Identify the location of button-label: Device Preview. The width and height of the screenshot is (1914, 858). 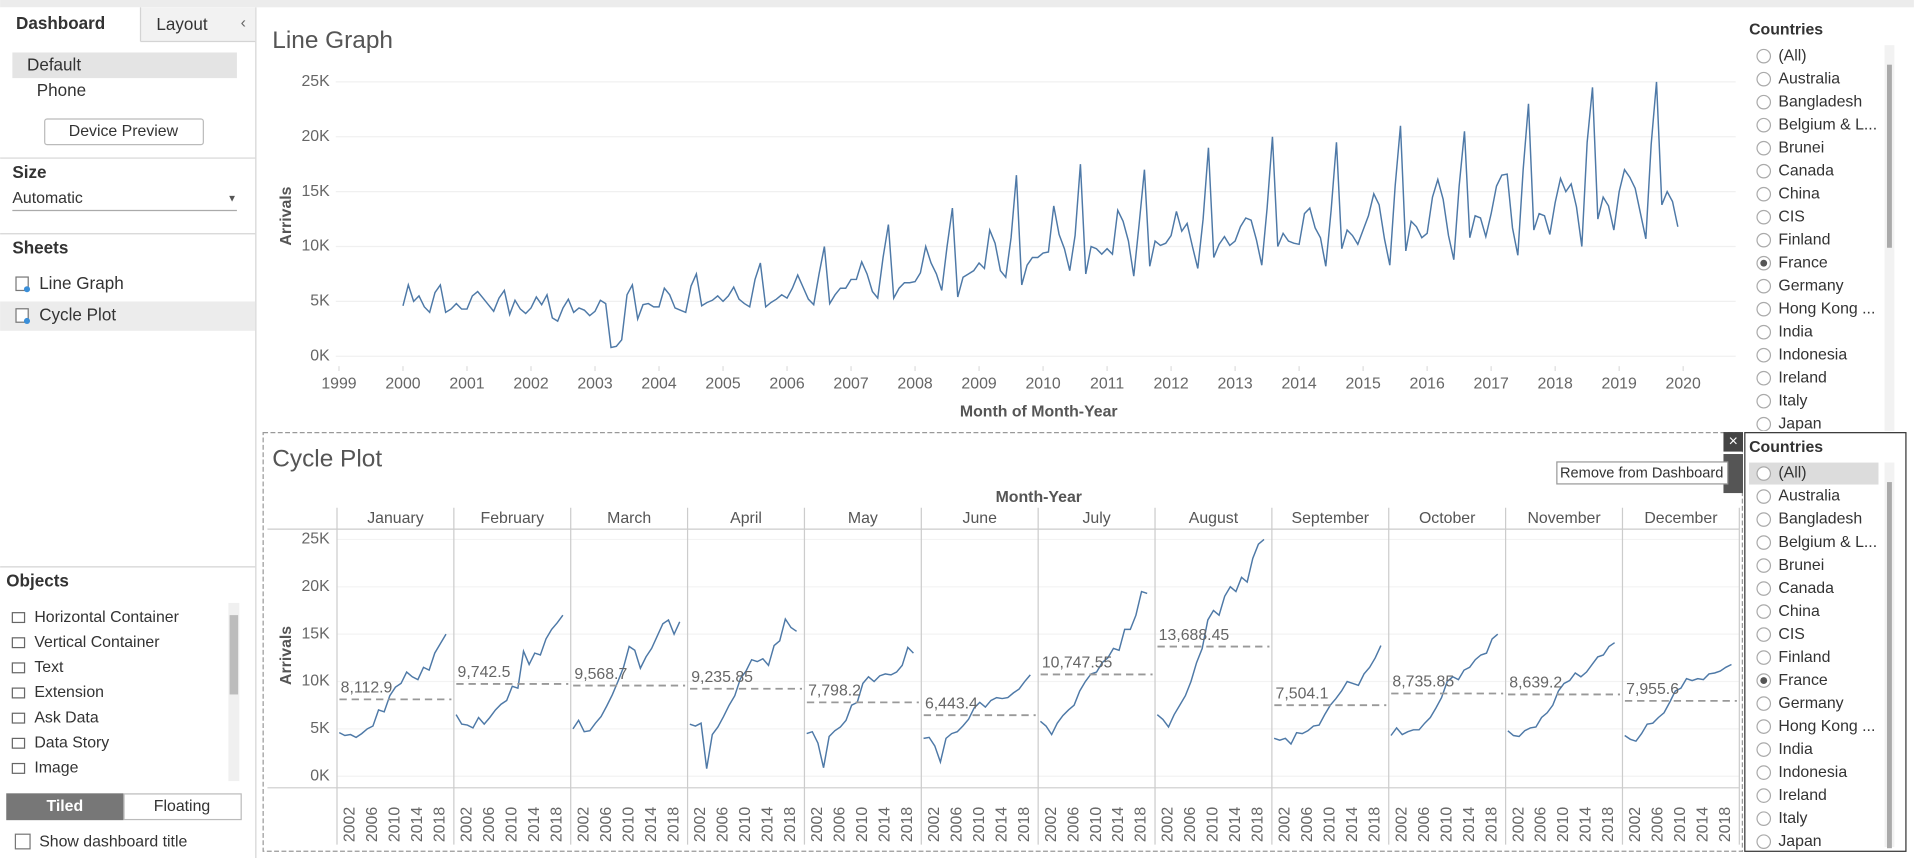
(124, 131).